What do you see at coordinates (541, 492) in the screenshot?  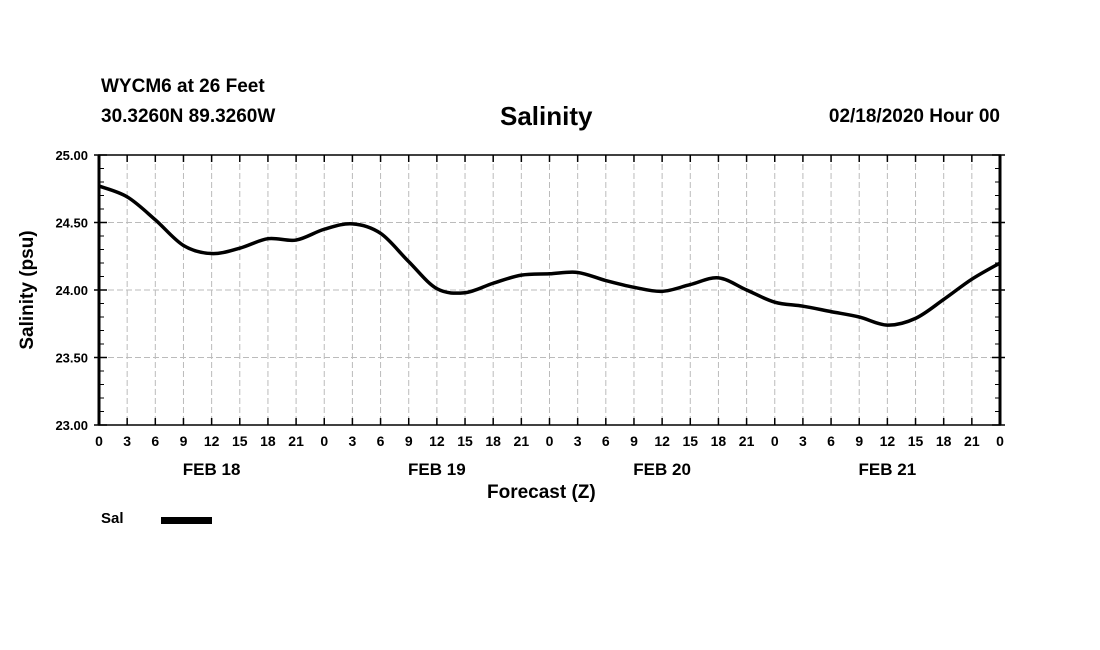 I see `x-axis-label: Forecast (Z)` at bounding box center [541, 492].